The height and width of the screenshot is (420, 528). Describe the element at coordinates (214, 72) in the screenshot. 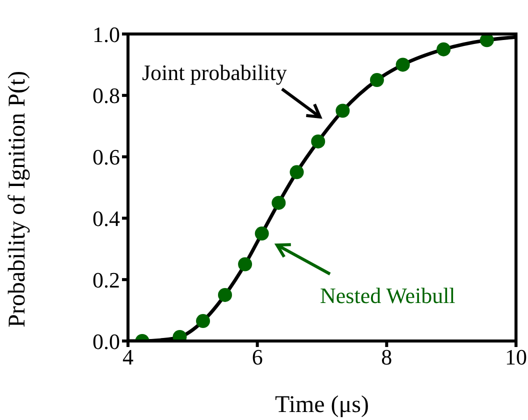

I see `text: Joint probability` at that location.